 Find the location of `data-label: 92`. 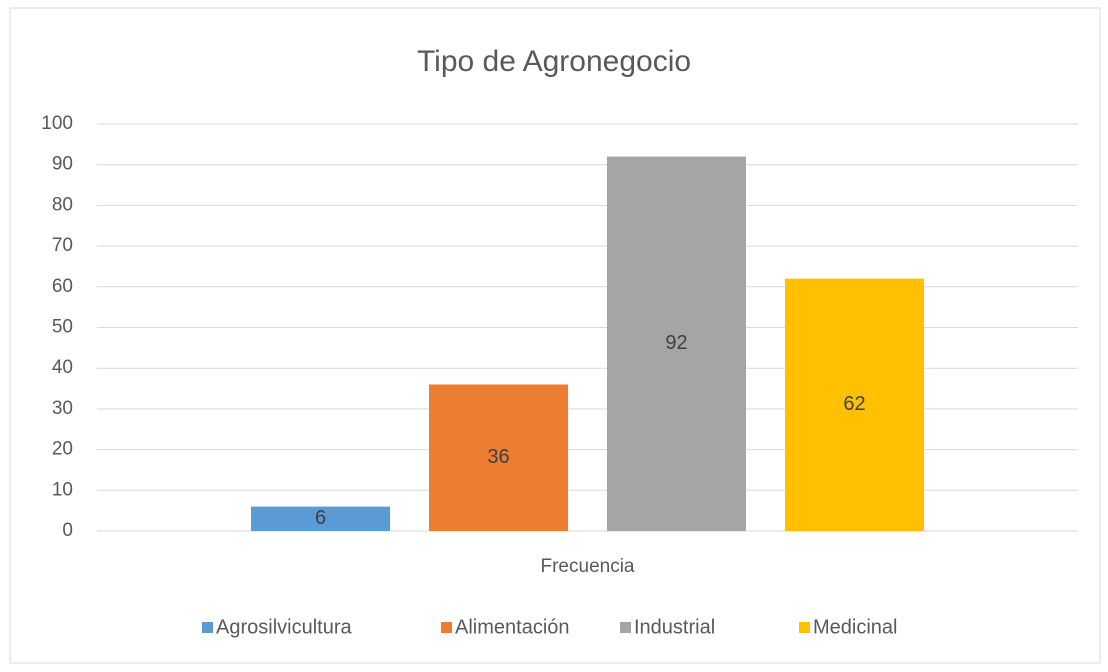

data-label: 92 is located at coordinates (676, 343).